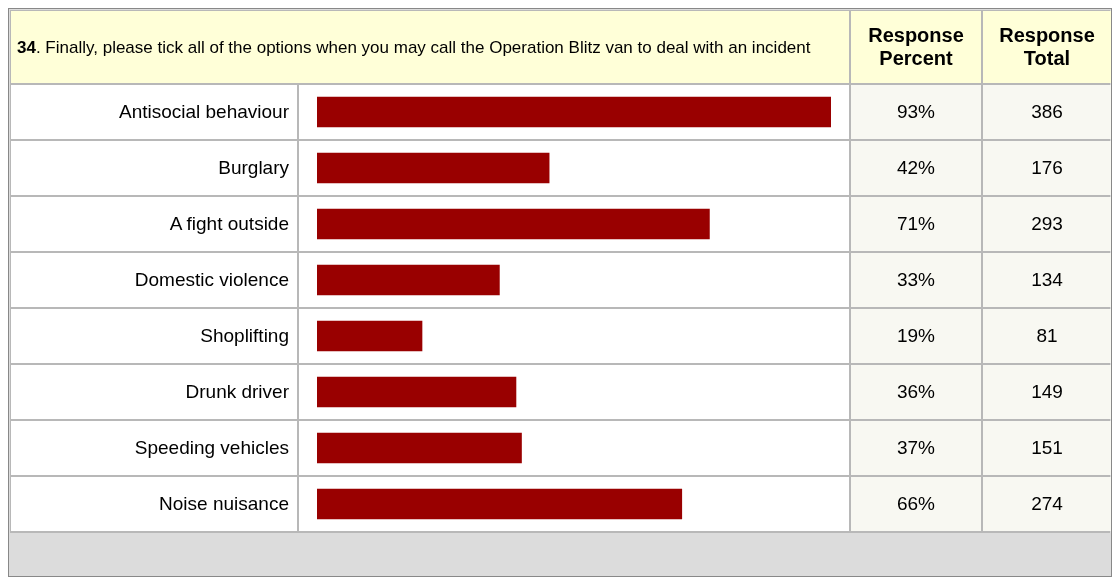 Image resolution: width=1114 pixels, height=577 pixels. Describe the element at coordinates (154, 504) in the screenshot. I see `y-tick-label: Noise nuisance` at that location.